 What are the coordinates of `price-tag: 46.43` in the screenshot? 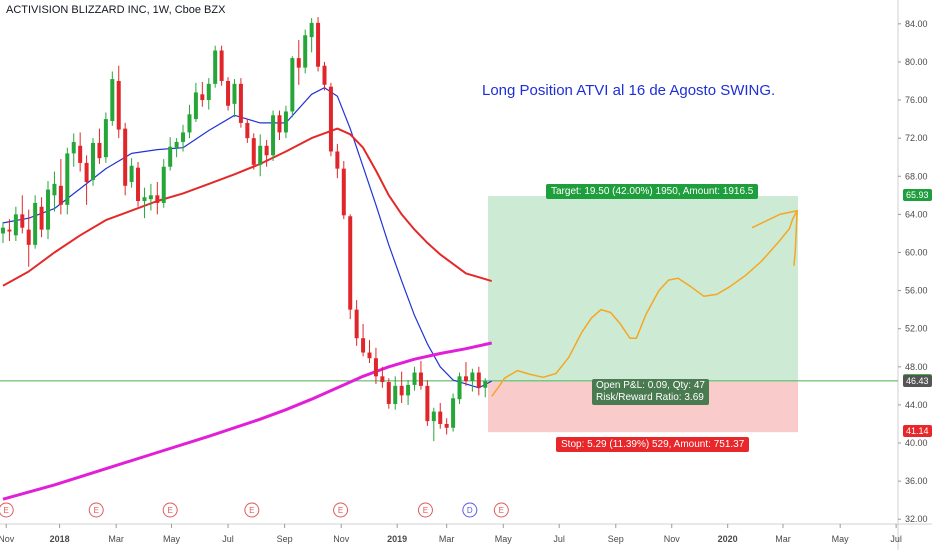 It's located at (917, 380).